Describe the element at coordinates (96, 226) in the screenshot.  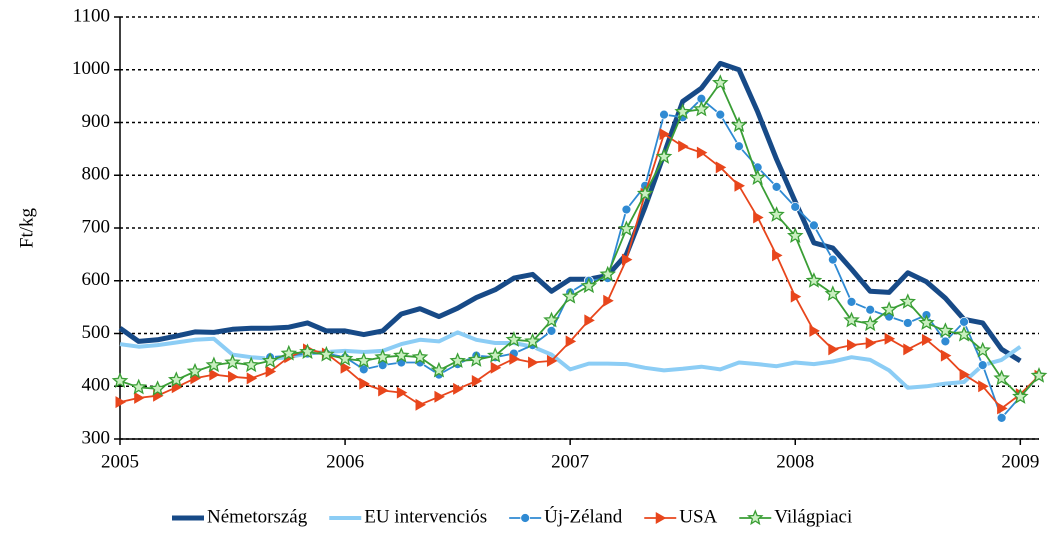
I see `y-tick-label: 700` at that location.